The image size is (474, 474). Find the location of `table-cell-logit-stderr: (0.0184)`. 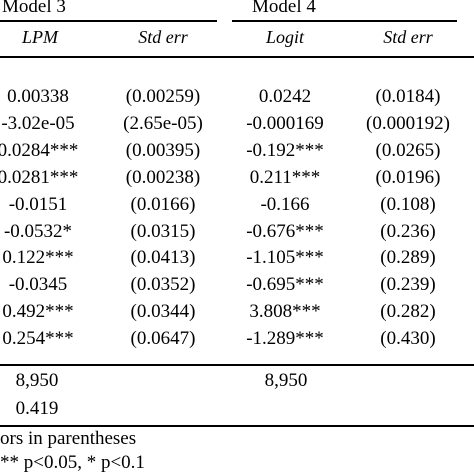

table-cell-logit-stderr: (0.0184) is located at coordinates (408, 96).